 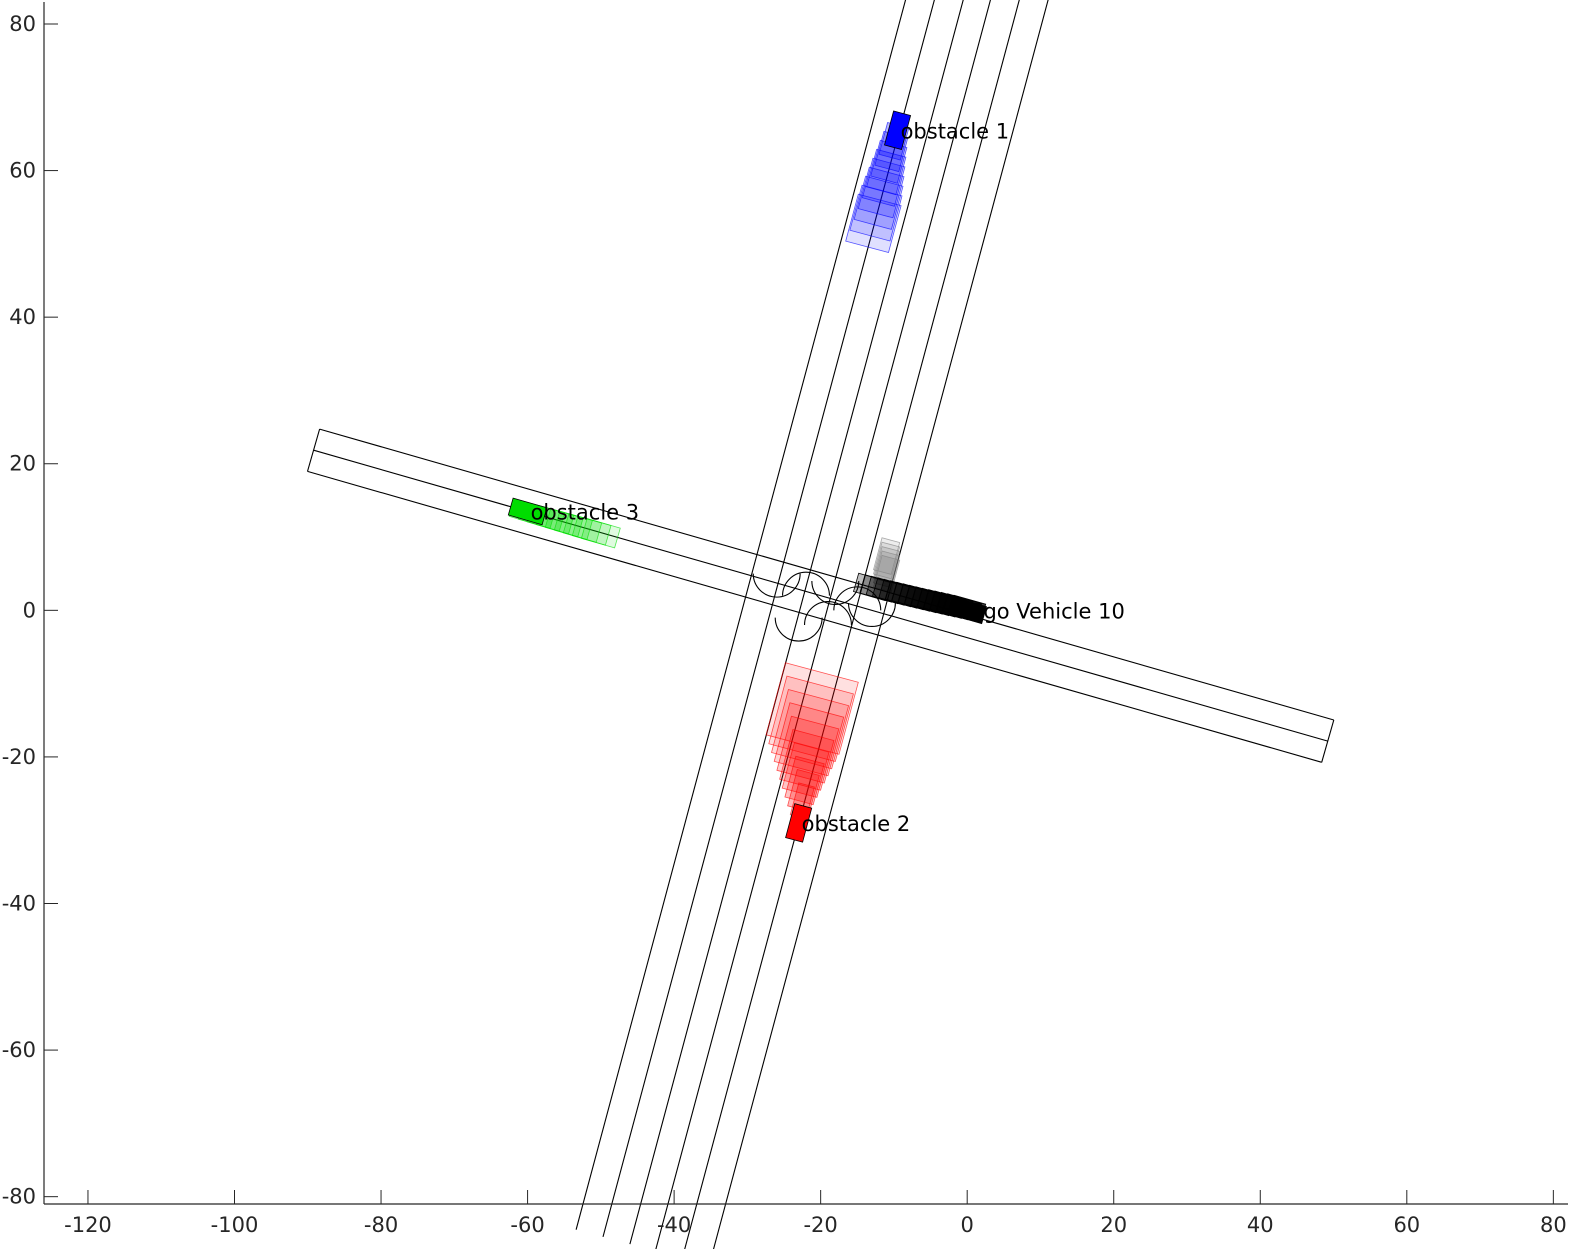 What do you see at coordinates (88, 1225) in the screenshot?
I see `x-tick-label: -120` at bounding box center [88, 1225].